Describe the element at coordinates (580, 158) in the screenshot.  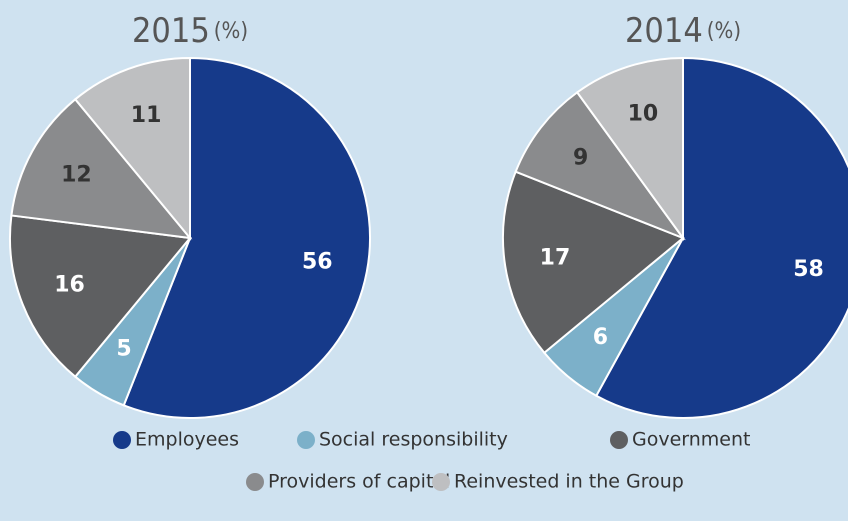
I see `data-label: 9` at that location.